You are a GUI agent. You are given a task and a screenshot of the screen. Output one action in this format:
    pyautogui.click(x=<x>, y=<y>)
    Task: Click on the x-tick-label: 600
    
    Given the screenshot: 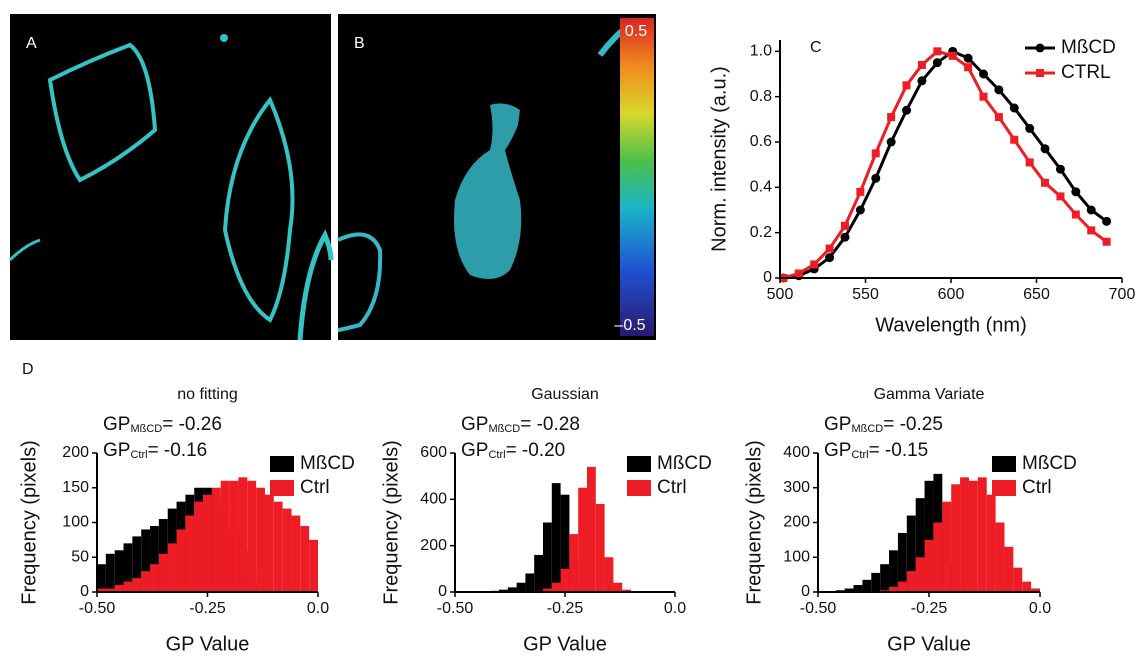 What is the action you would take?
    pyautogui.click(x=951, y=294)
    